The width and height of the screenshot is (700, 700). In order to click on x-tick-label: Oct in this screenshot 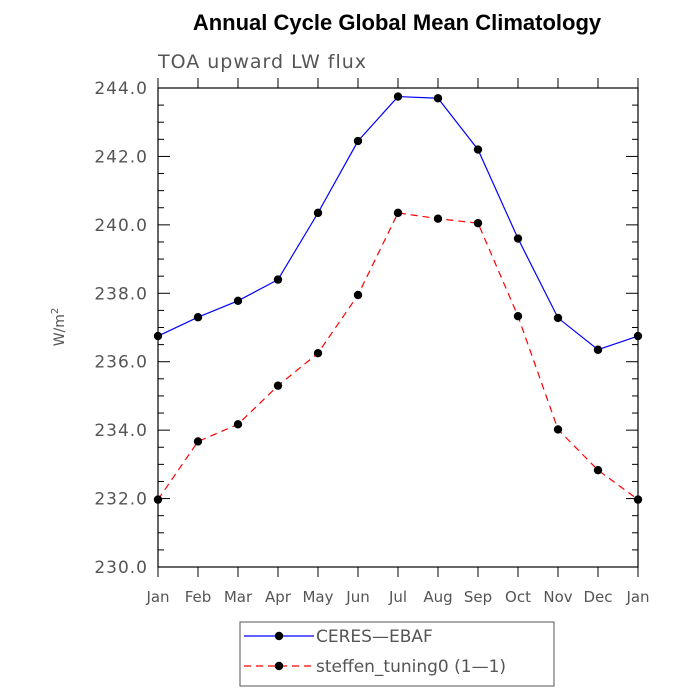, I will do `click(518, 597)`.